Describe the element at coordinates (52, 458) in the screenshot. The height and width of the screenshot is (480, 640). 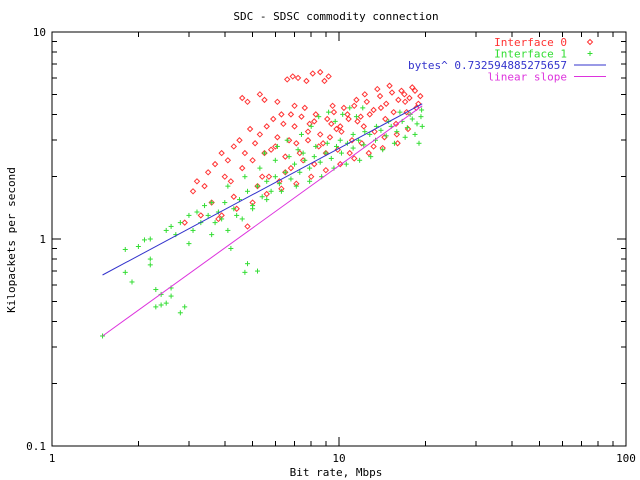
I see `x-tick-label: 1` at that location.